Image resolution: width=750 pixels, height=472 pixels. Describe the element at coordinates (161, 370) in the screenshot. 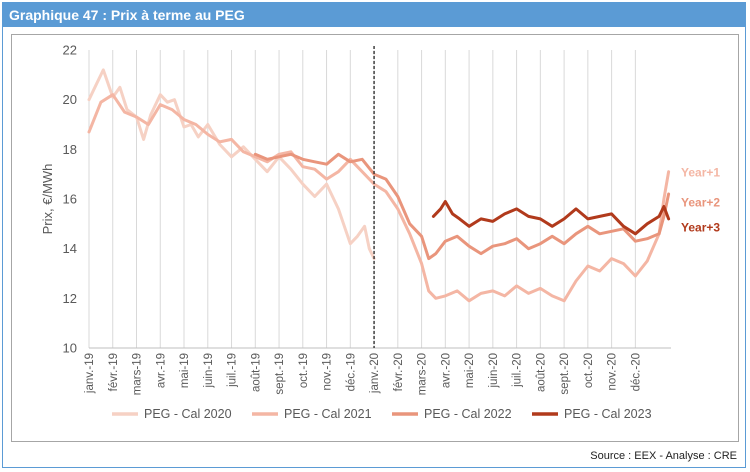

I see `x-tick-label: avr.-19` at that location.